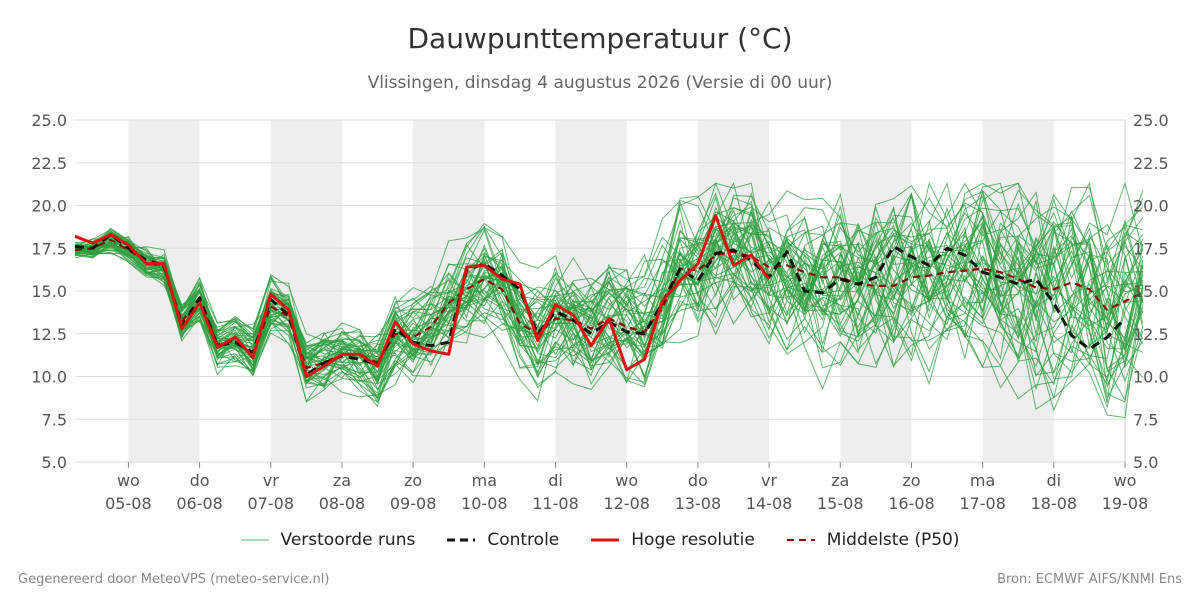 The image size is (1200, 600). I want to click on legend-label-control: Controle, so click(523, 540).